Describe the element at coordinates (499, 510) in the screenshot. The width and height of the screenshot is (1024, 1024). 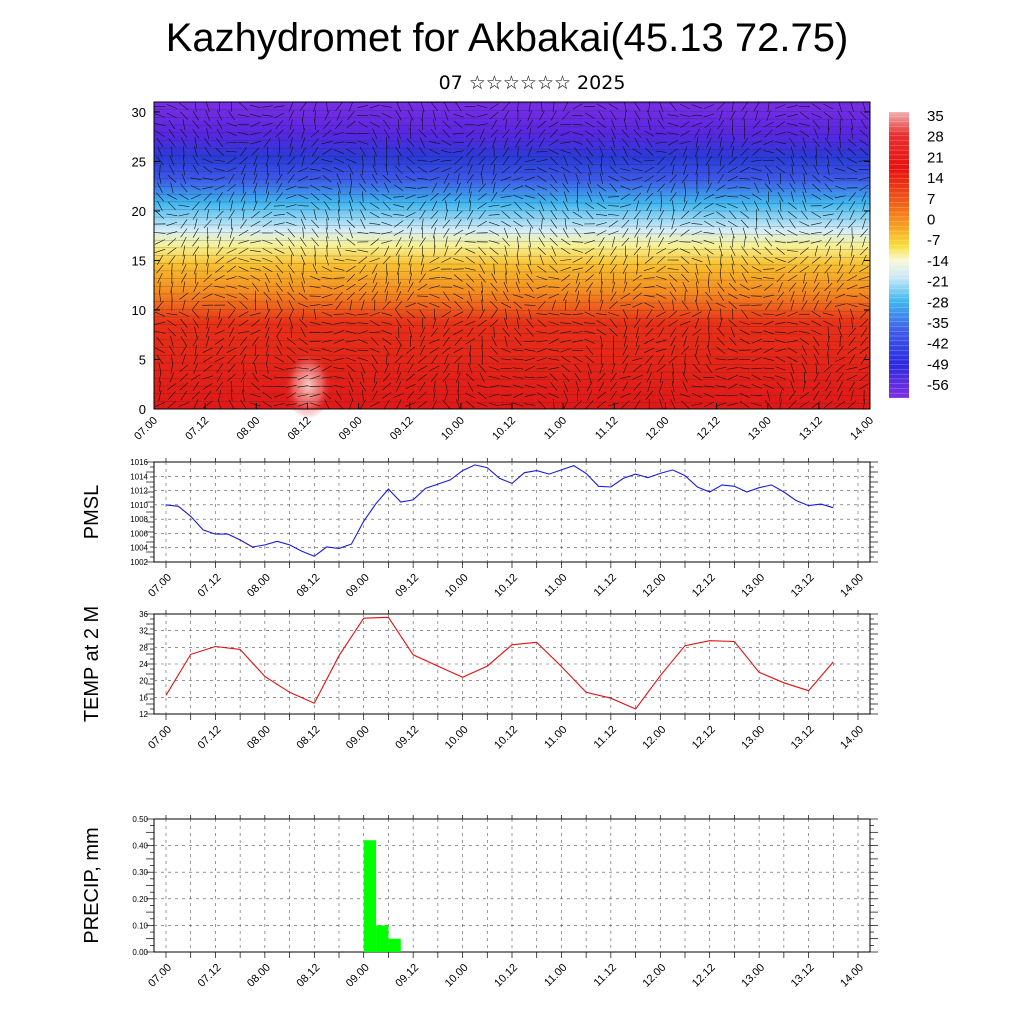
I see `series-line` at that location.